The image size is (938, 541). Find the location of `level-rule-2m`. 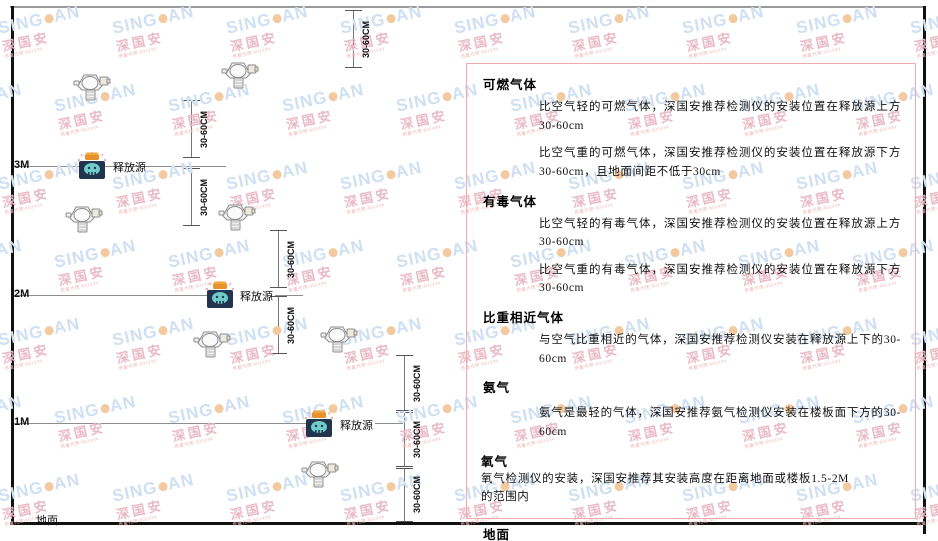

level-rule-2m is located at coordinates (113, 295).